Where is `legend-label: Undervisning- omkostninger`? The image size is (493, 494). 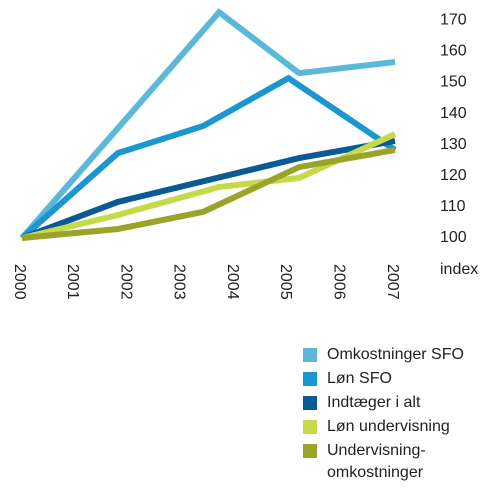
legend-label: Undervisning- omkostninger is located at coordinates (376, 461).